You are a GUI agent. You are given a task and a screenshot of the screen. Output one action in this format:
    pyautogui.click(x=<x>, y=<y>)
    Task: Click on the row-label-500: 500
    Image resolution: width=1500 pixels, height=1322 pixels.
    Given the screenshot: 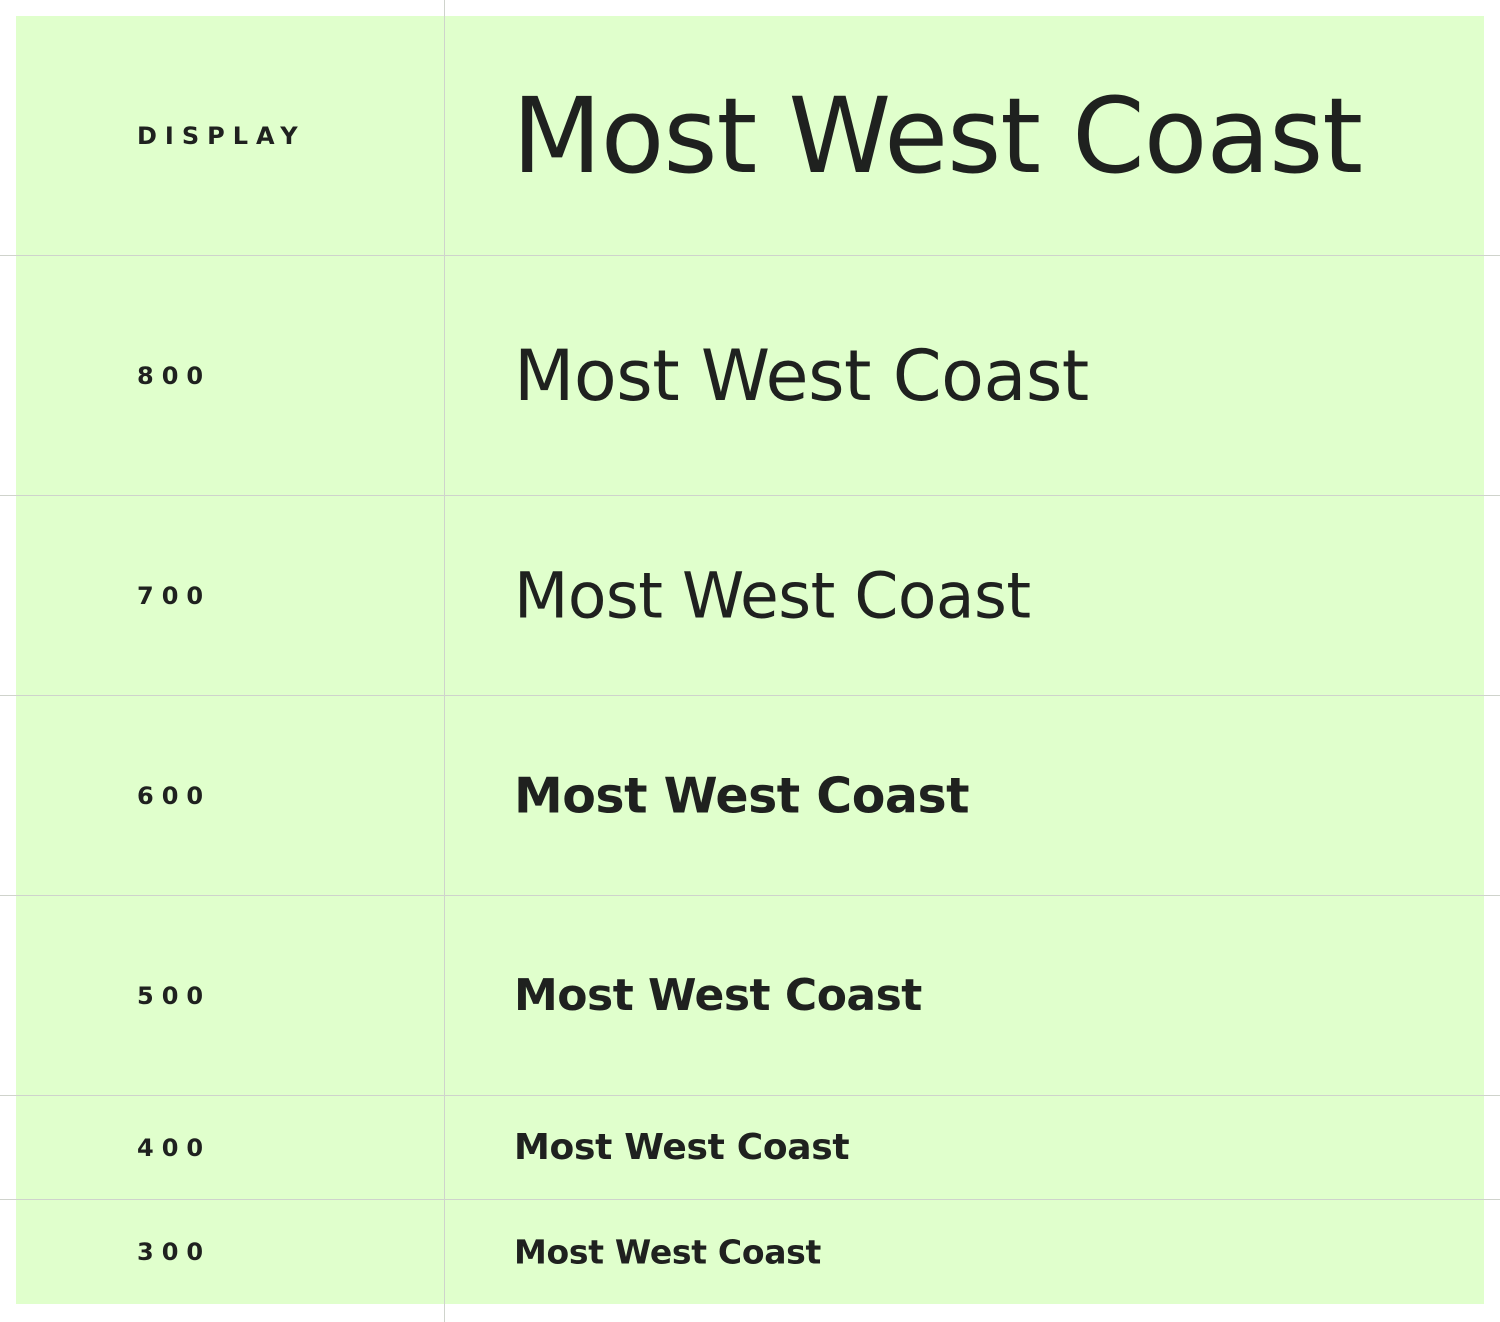 What is the action you would take?
    pyautogui.click(x=174, y=996)
    